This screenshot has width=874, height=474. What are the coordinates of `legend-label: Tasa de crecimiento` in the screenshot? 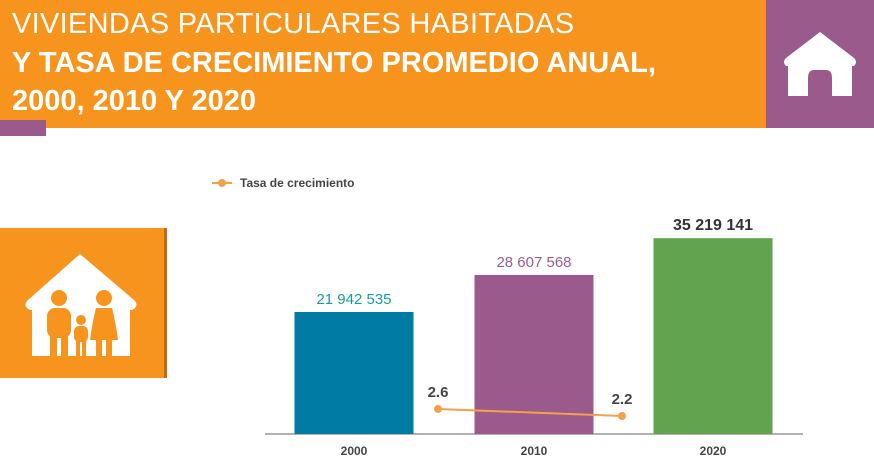 It's located at (297, 183).